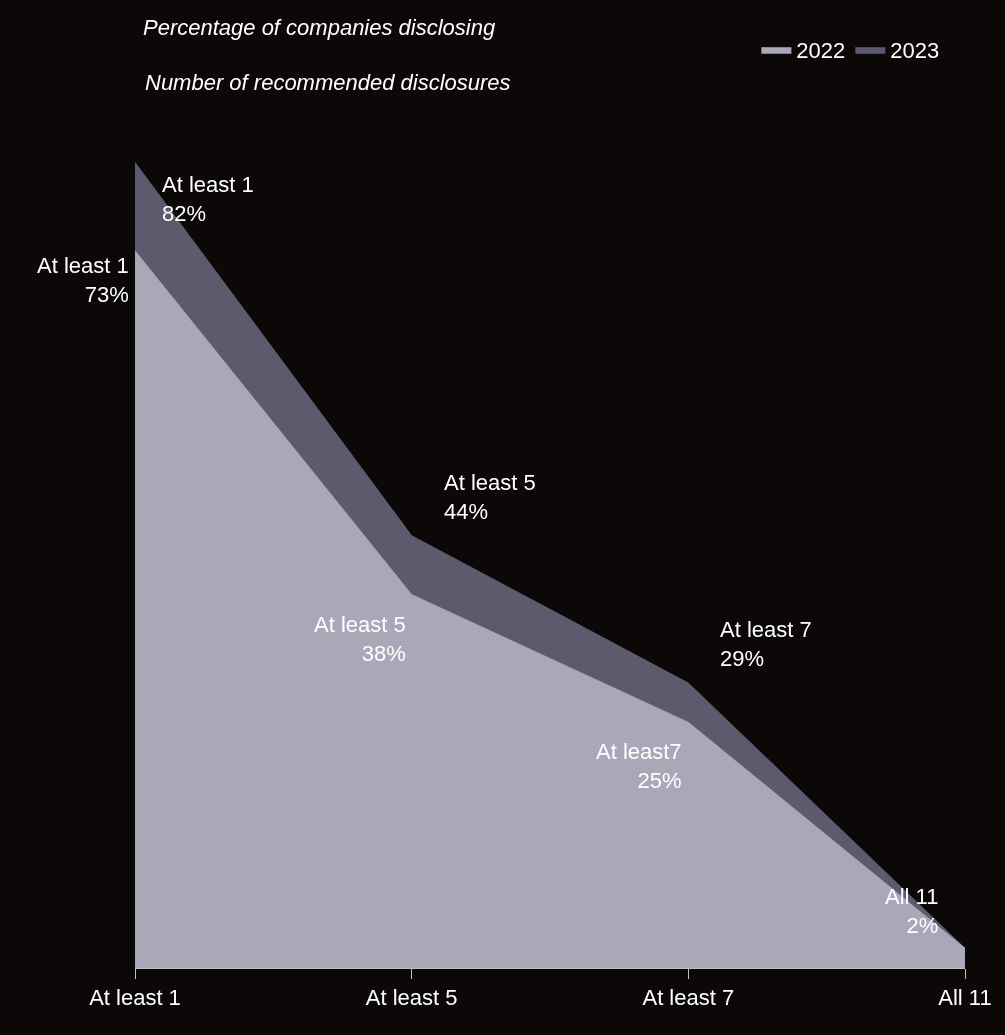 This screenshot has width=1005, height=1035. I want to click on data-label: At least 5 44%, so click(490, 497).